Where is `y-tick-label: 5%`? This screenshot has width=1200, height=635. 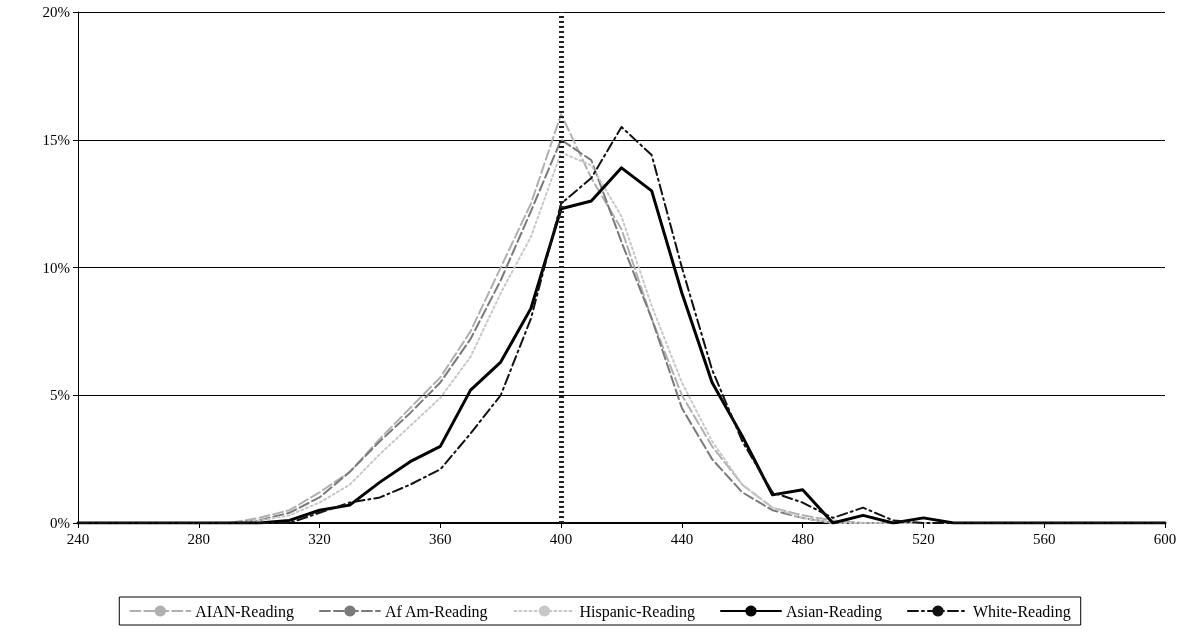
y-tick-label: 5% is located at coordinates (60, 395).